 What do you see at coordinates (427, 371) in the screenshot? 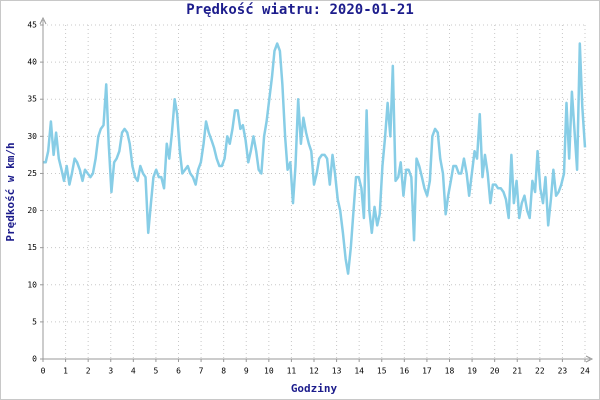
I see `x-tick-label: 17` at bounding box center [427, 371].